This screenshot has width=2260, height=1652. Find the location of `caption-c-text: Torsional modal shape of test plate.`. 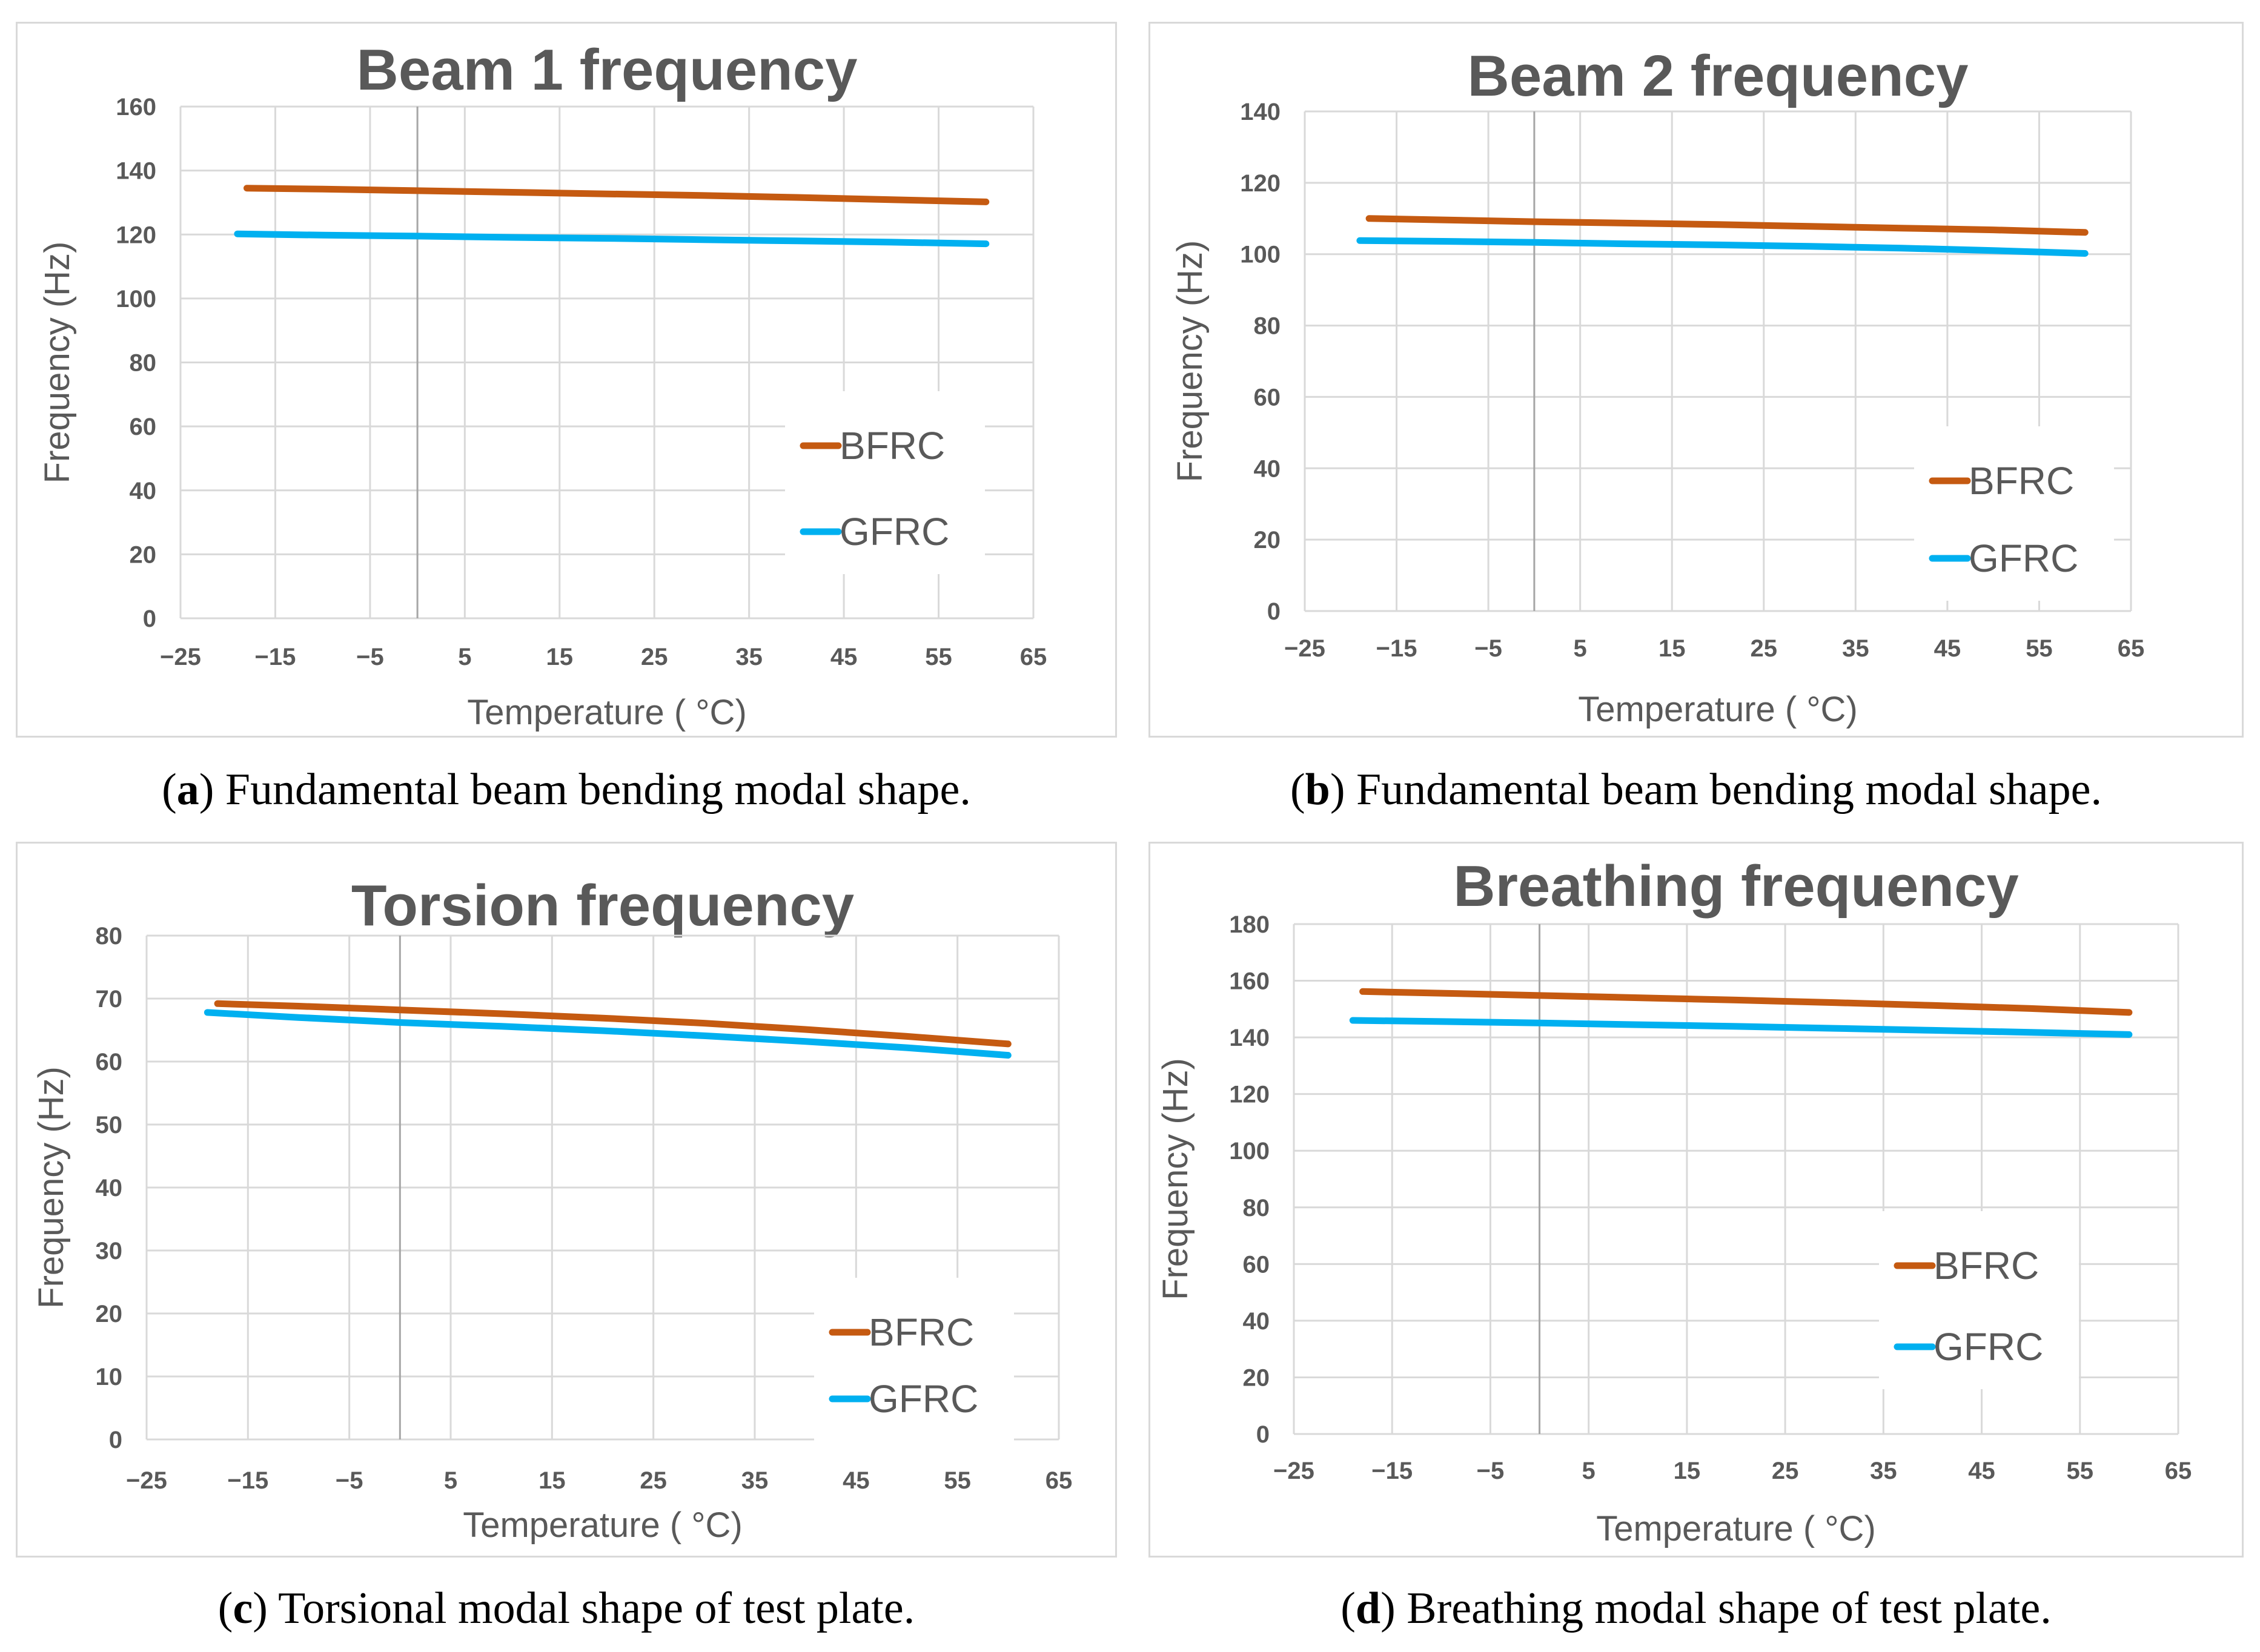

caption-c-text: Torsional modal shape of test plate. is located at coordinates (596, 1608).